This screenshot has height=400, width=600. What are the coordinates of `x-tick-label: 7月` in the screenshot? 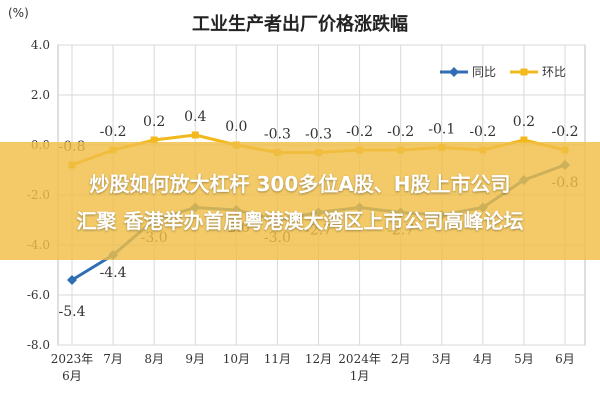 It's located at (113, 359).